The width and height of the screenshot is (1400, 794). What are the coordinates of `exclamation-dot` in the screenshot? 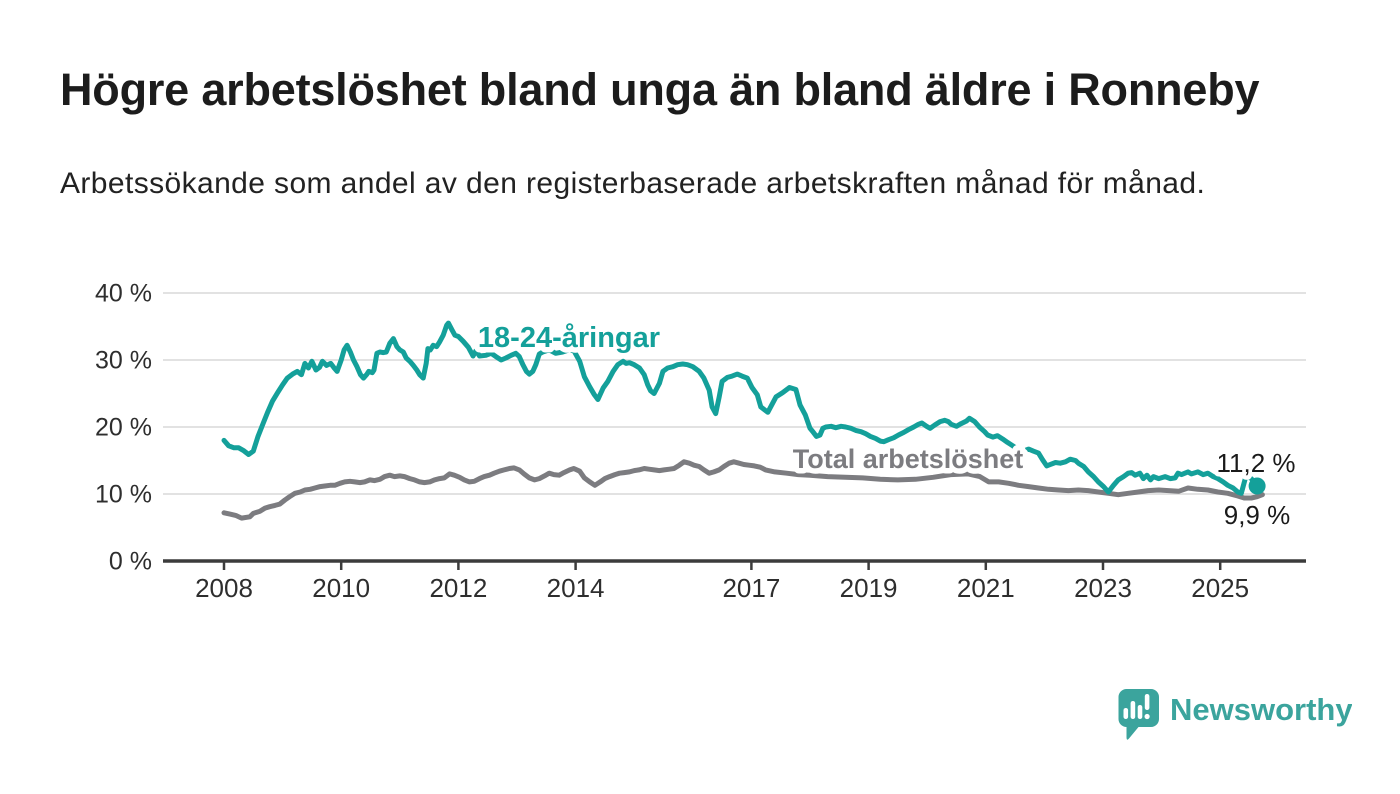 It's located at (1147, 716).